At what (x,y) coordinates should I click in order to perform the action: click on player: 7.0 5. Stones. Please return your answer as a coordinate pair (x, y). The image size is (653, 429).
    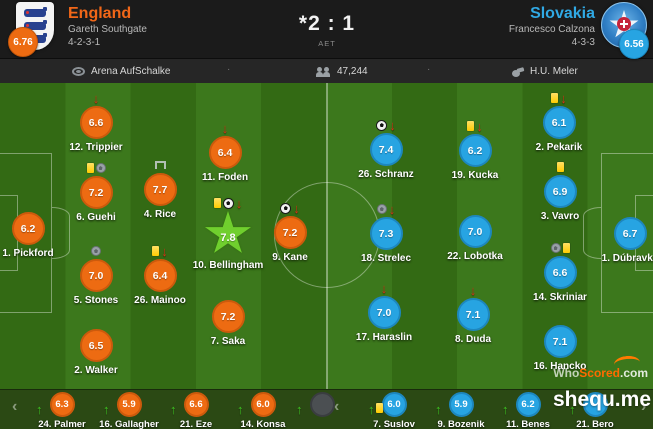
    Looking at the image, I should click on (96, 276).